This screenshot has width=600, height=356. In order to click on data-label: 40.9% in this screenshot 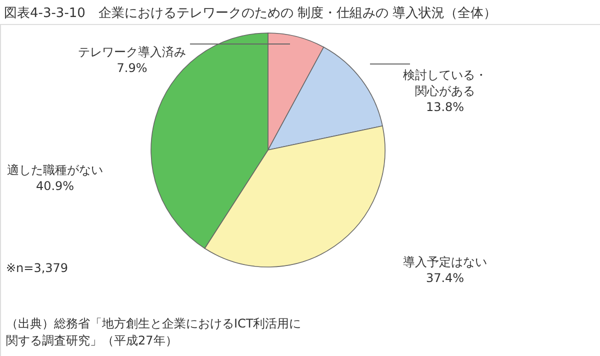, I will do `click(55, 186)`.